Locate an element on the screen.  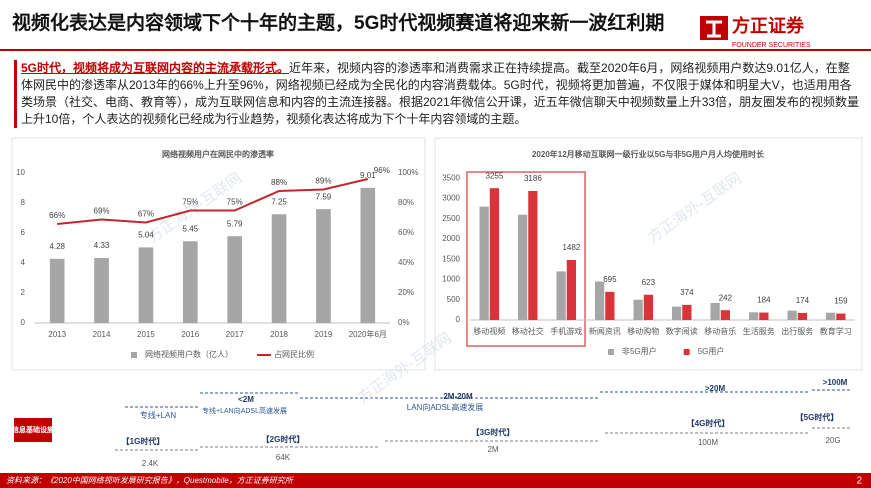
data-label: 3186 is located at coordinates (533, 178).